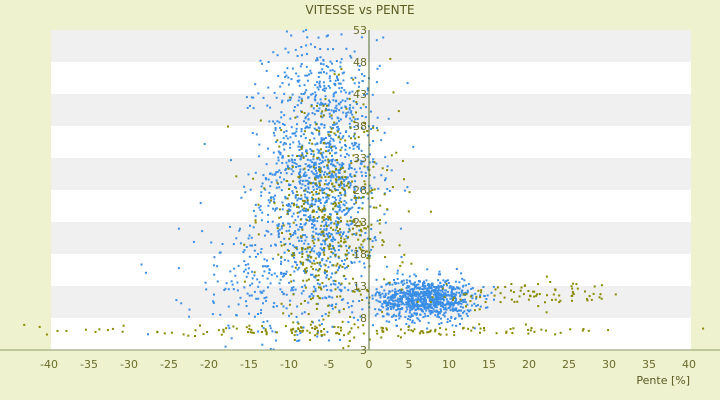 Image resolution: width=720 pixels, height=400 pixels. What do you see at coordinates (409, 364) in the screenshot?
I see `x-tick-label: 5` at bounding box center [409, 364].